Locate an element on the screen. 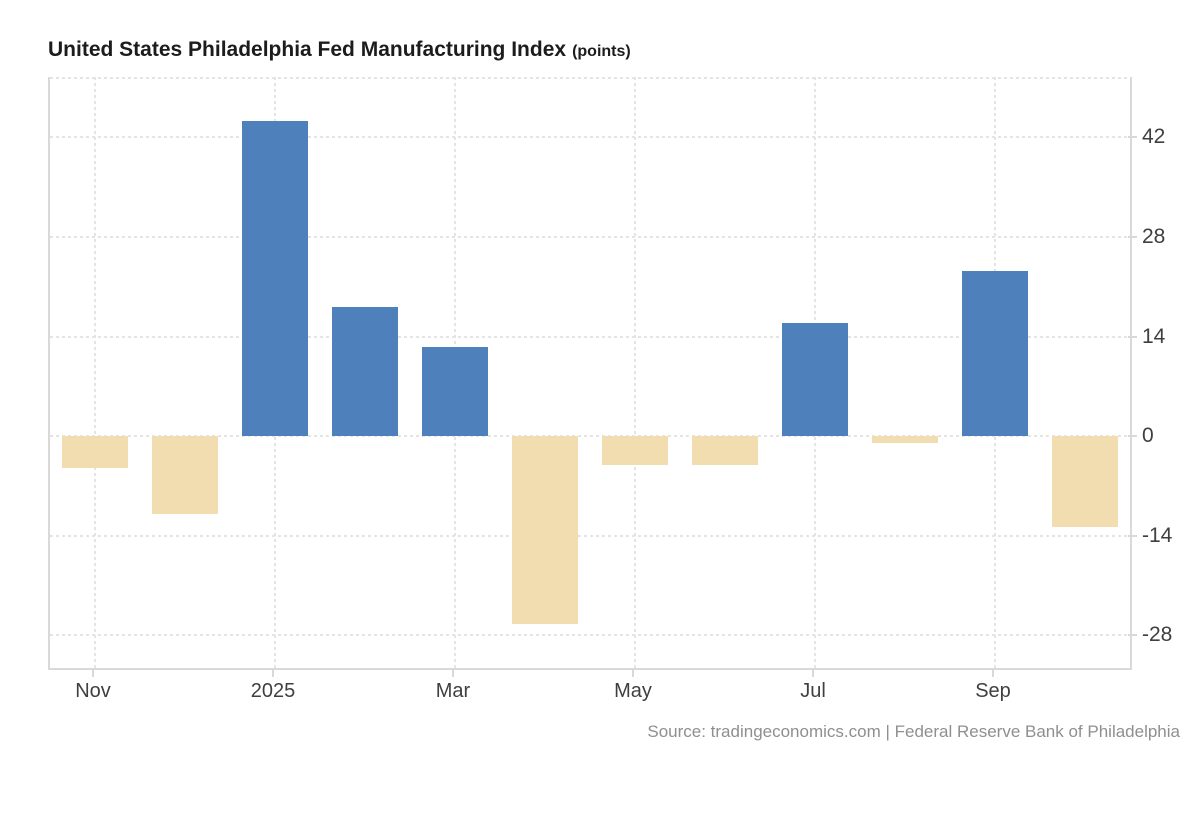 The image size is (1200, 820). x-tick-mark-Nov is located at coordinates (93, 673).